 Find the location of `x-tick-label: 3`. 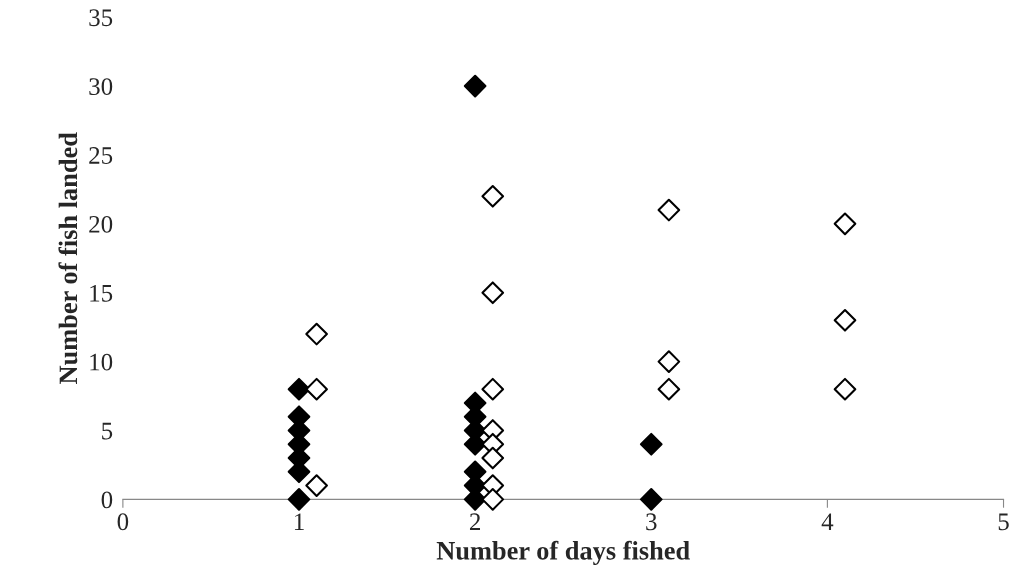

x-tick-label: 3 is located at coordinates (651, 522).